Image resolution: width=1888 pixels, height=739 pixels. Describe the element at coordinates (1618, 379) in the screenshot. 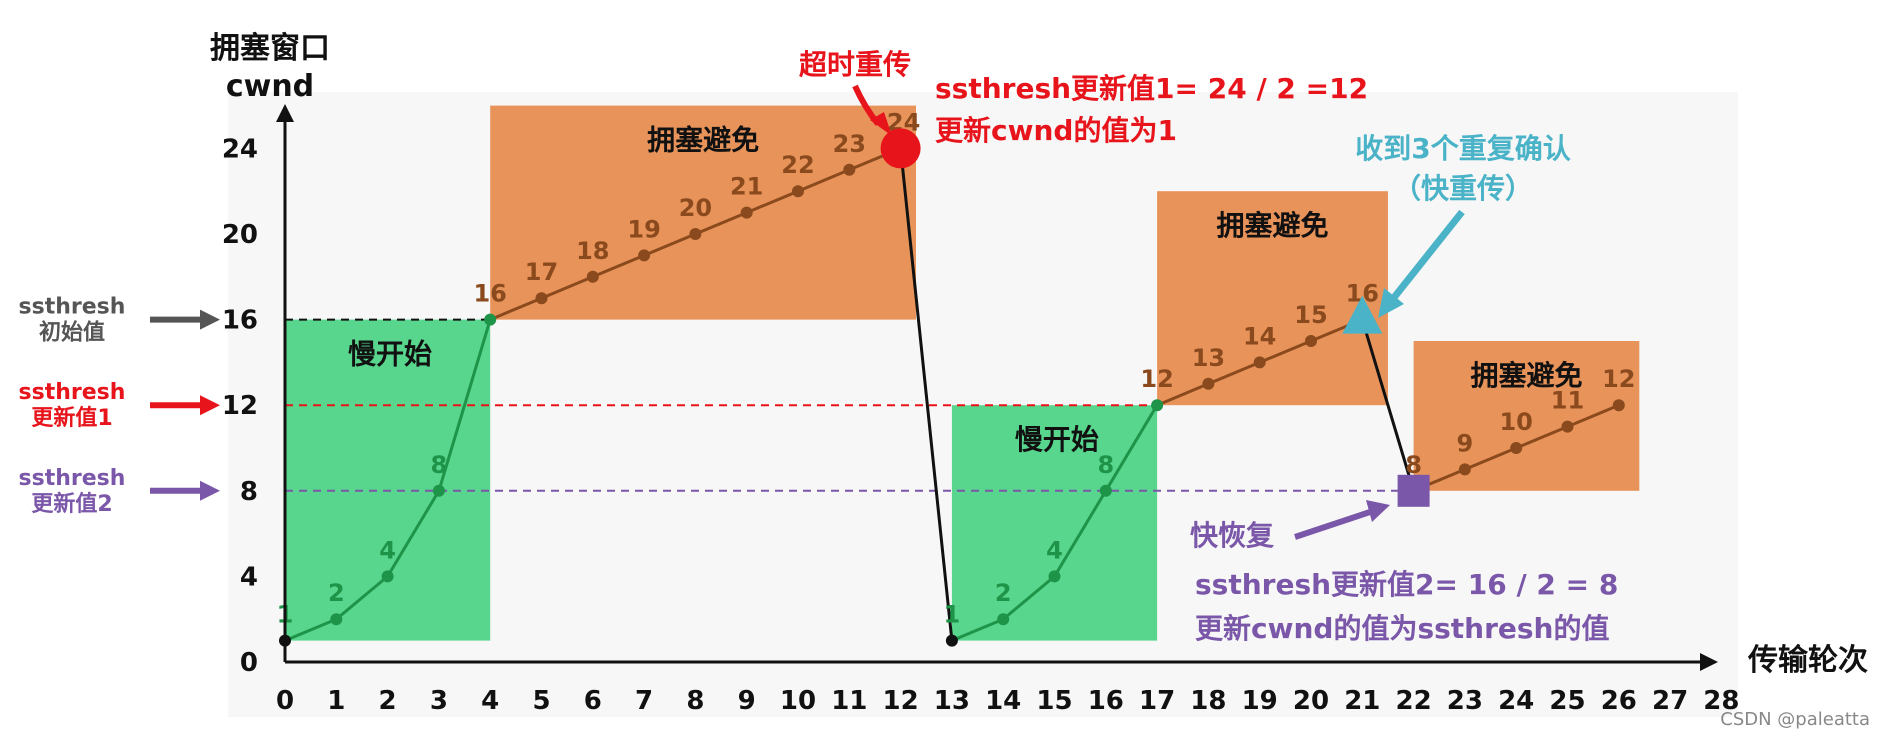

I see `point-label-26: 12` at that location.